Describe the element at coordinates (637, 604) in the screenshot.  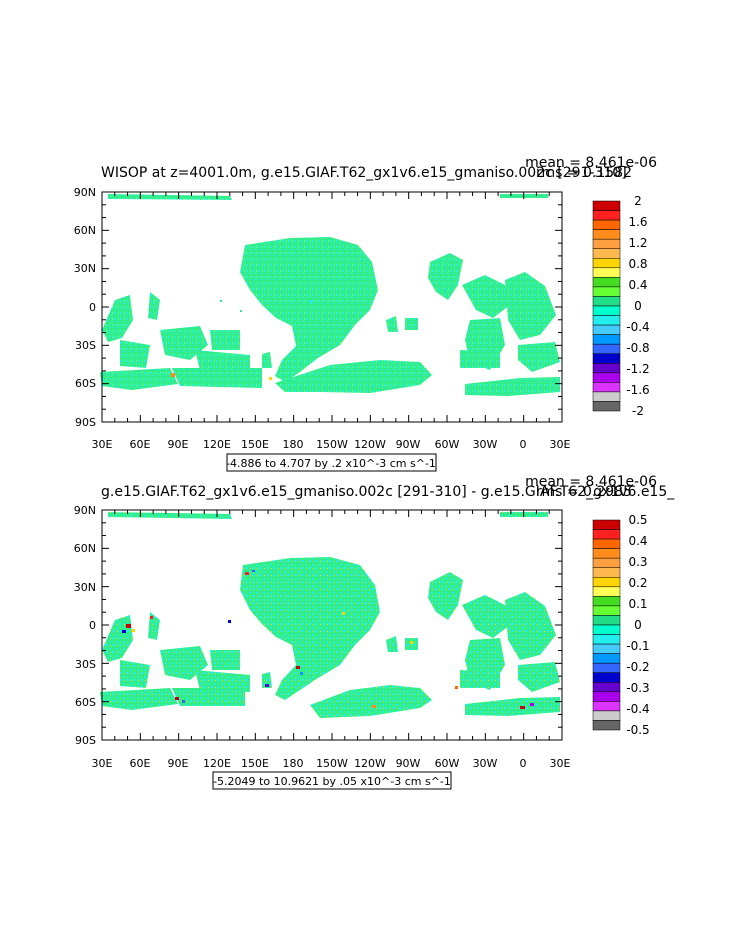
I see `colorbar-label: 0.1` at that location.